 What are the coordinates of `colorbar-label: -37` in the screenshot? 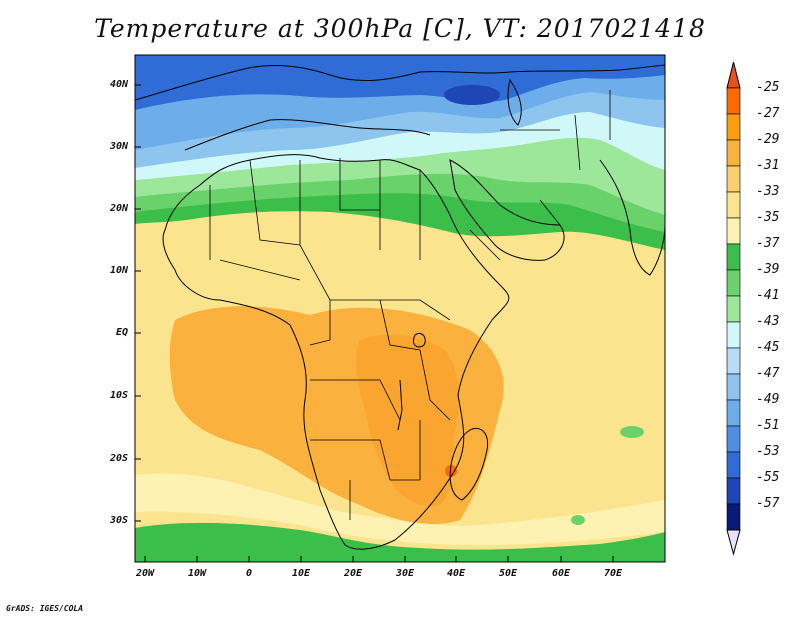 It's located at (768, 243).